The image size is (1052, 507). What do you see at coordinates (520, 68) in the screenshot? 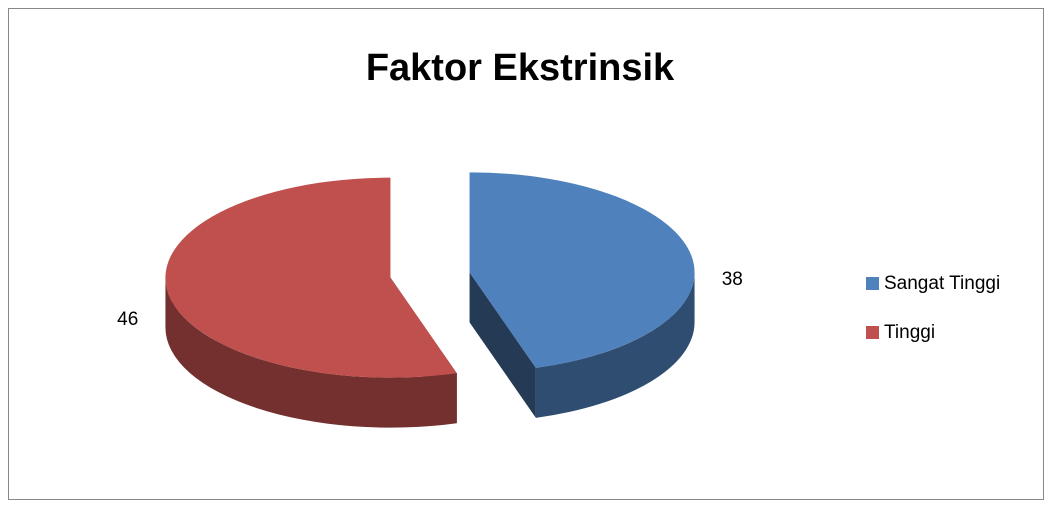
I see `chart-title: Faktor Ekstrinsik` at bounding box center [520, 68].